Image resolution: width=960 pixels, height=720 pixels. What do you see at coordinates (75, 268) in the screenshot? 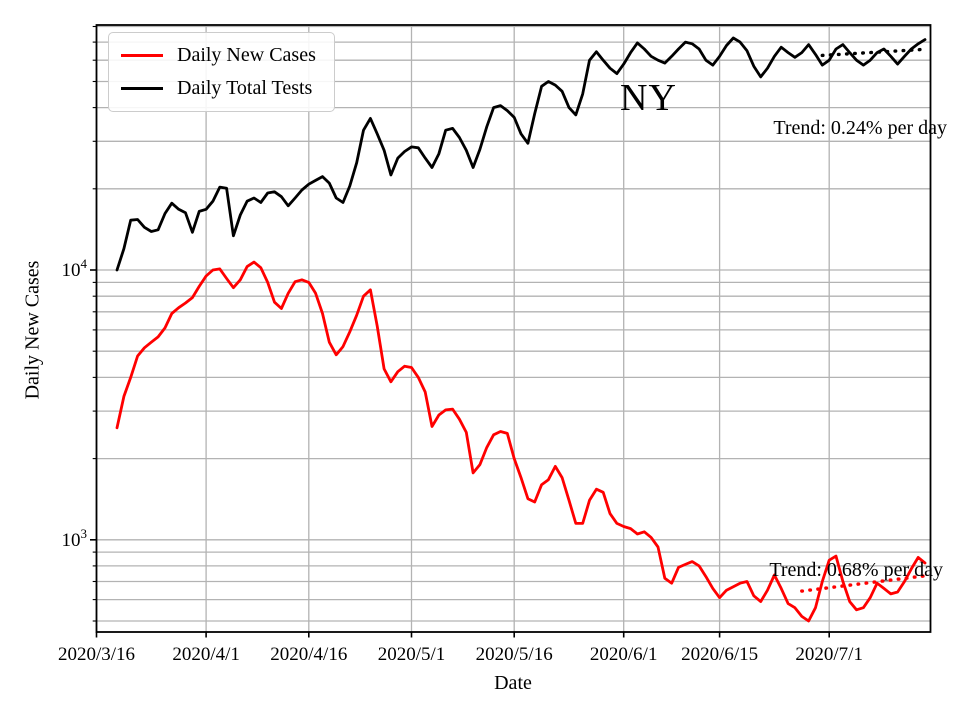
I see `y-tick-label: 10⁴` at bounding box center [75, 268].